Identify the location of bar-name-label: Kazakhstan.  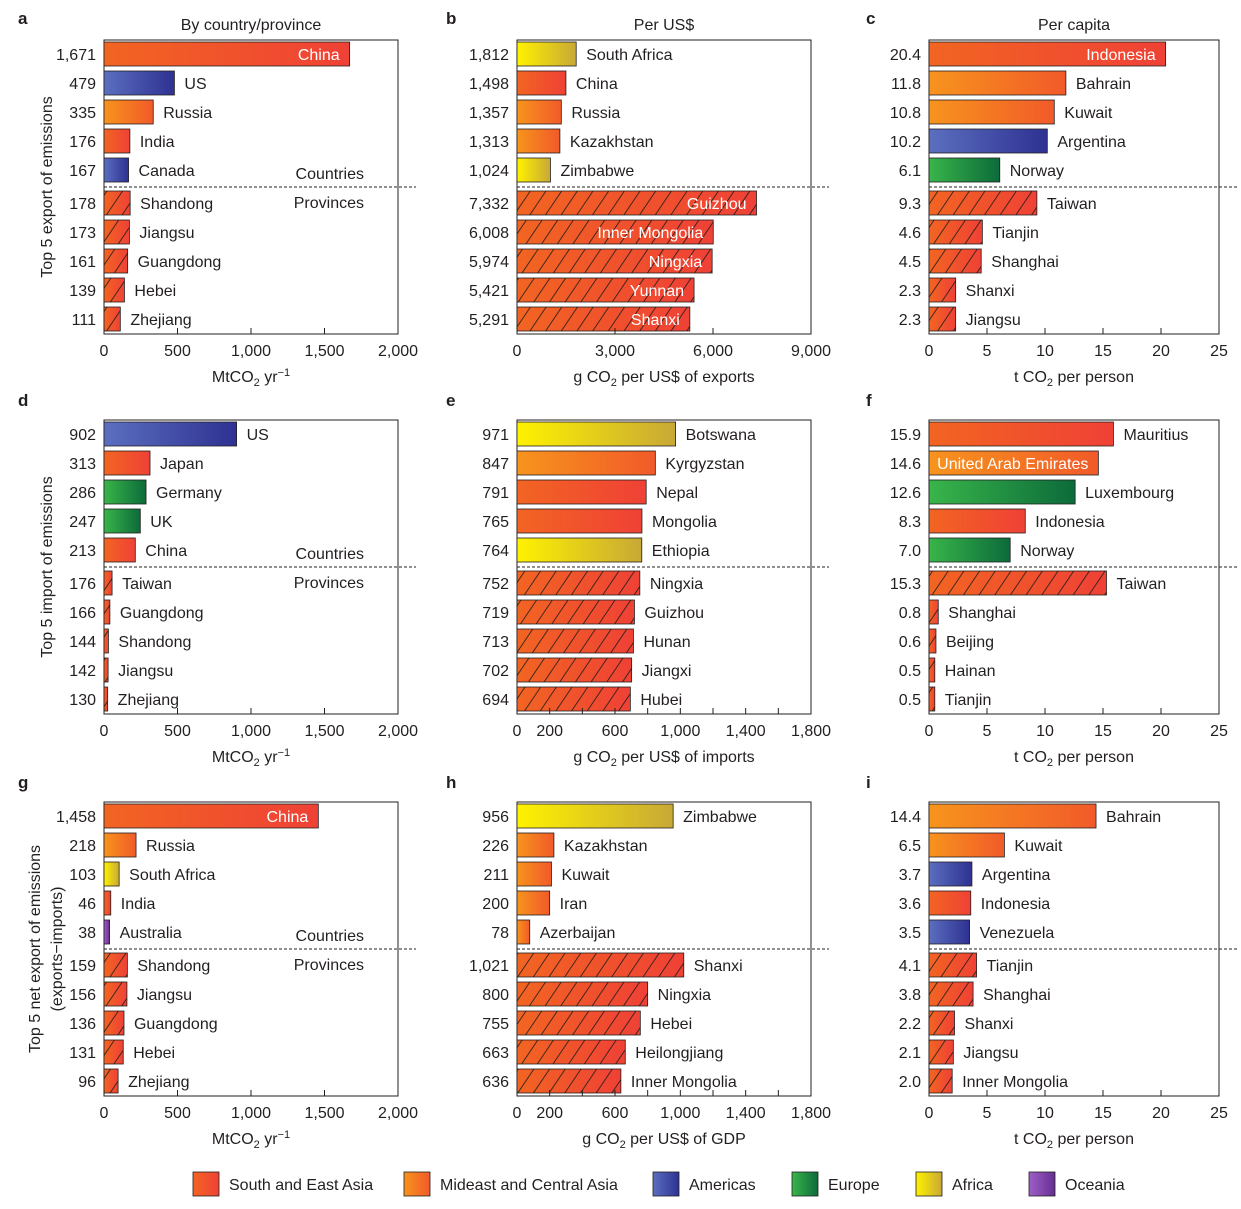
(612, 142).